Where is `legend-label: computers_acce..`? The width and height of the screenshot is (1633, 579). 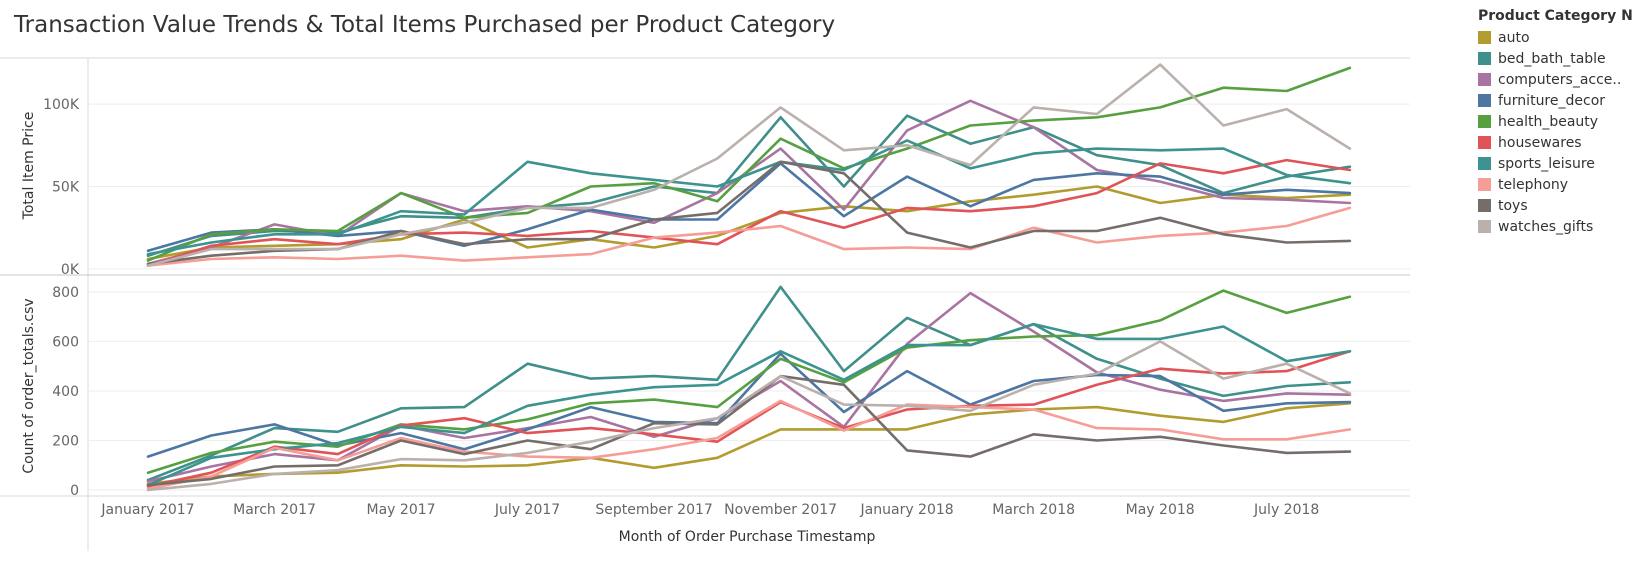 legend-label: computers_acce.. is located at coordinates (1560, 79).